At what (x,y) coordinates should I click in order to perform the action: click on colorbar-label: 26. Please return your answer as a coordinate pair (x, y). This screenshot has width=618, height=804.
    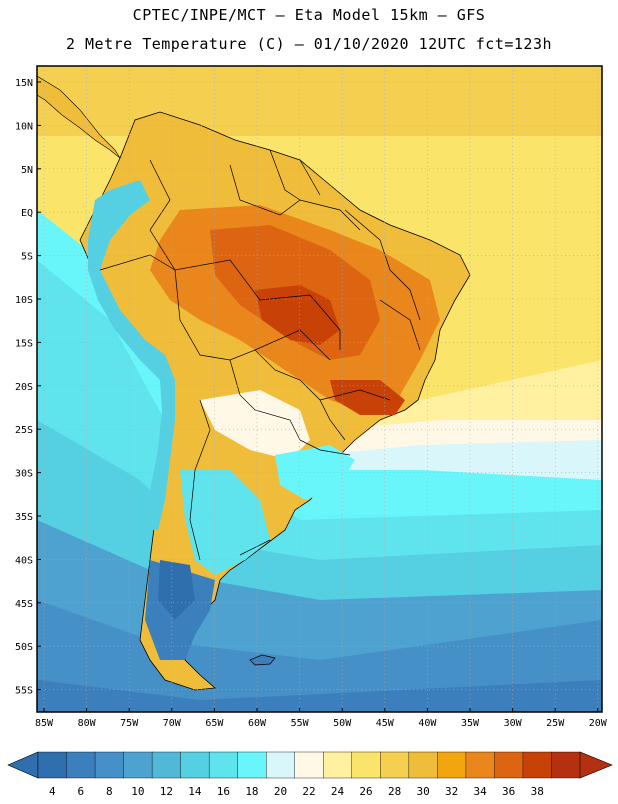
    Looking at the image, I should click on (365, 791).